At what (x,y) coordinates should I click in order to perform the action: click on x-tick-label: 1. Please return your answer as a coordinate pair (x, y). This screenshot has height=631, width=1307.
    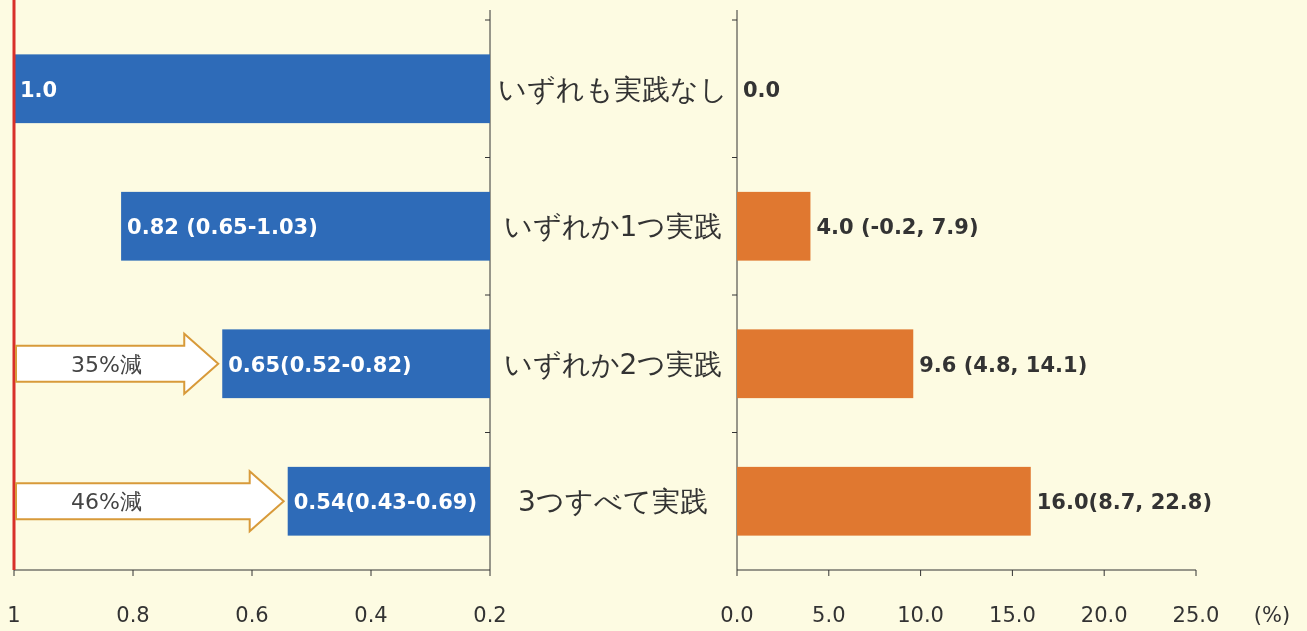
    Looking at the image, I should click on (14, 615).